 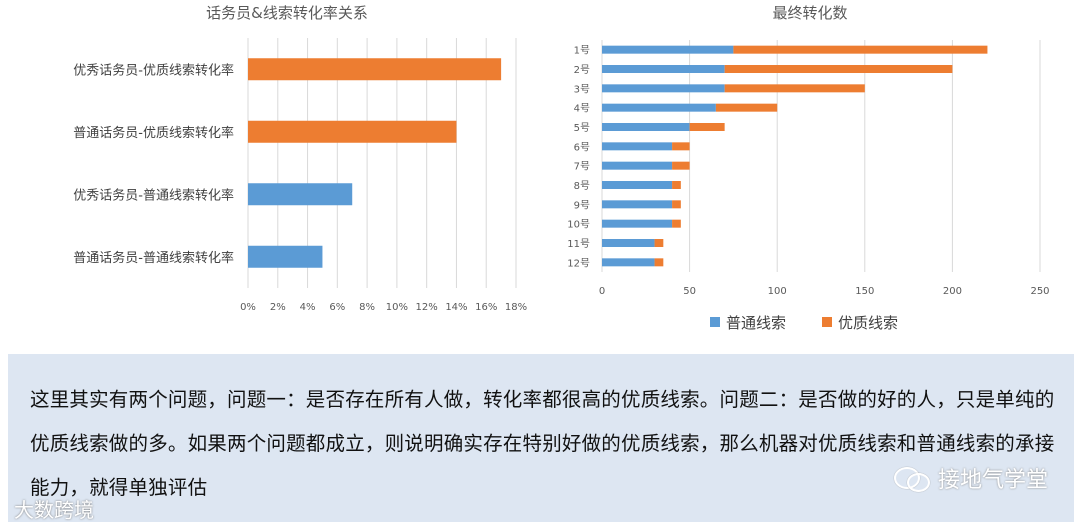 I want to click on category-label: 9号, so click(x=582, y=205).